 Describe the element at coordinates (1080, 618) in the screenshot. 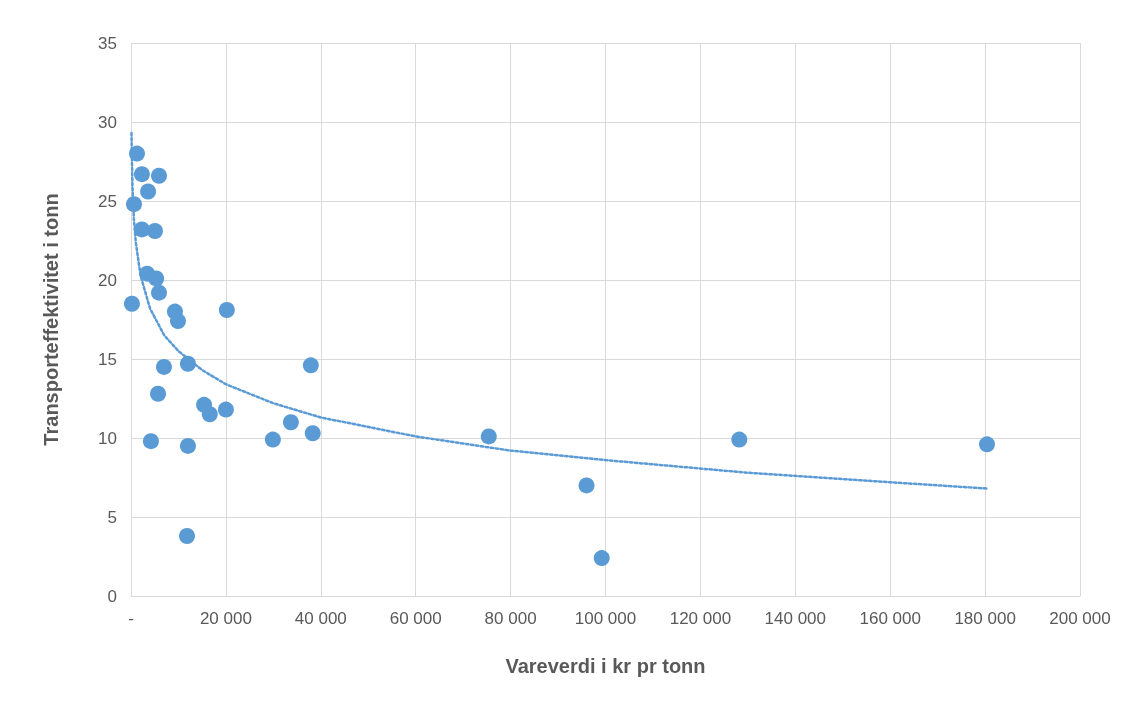

I see `x-tick-label: 200 000` at that location.